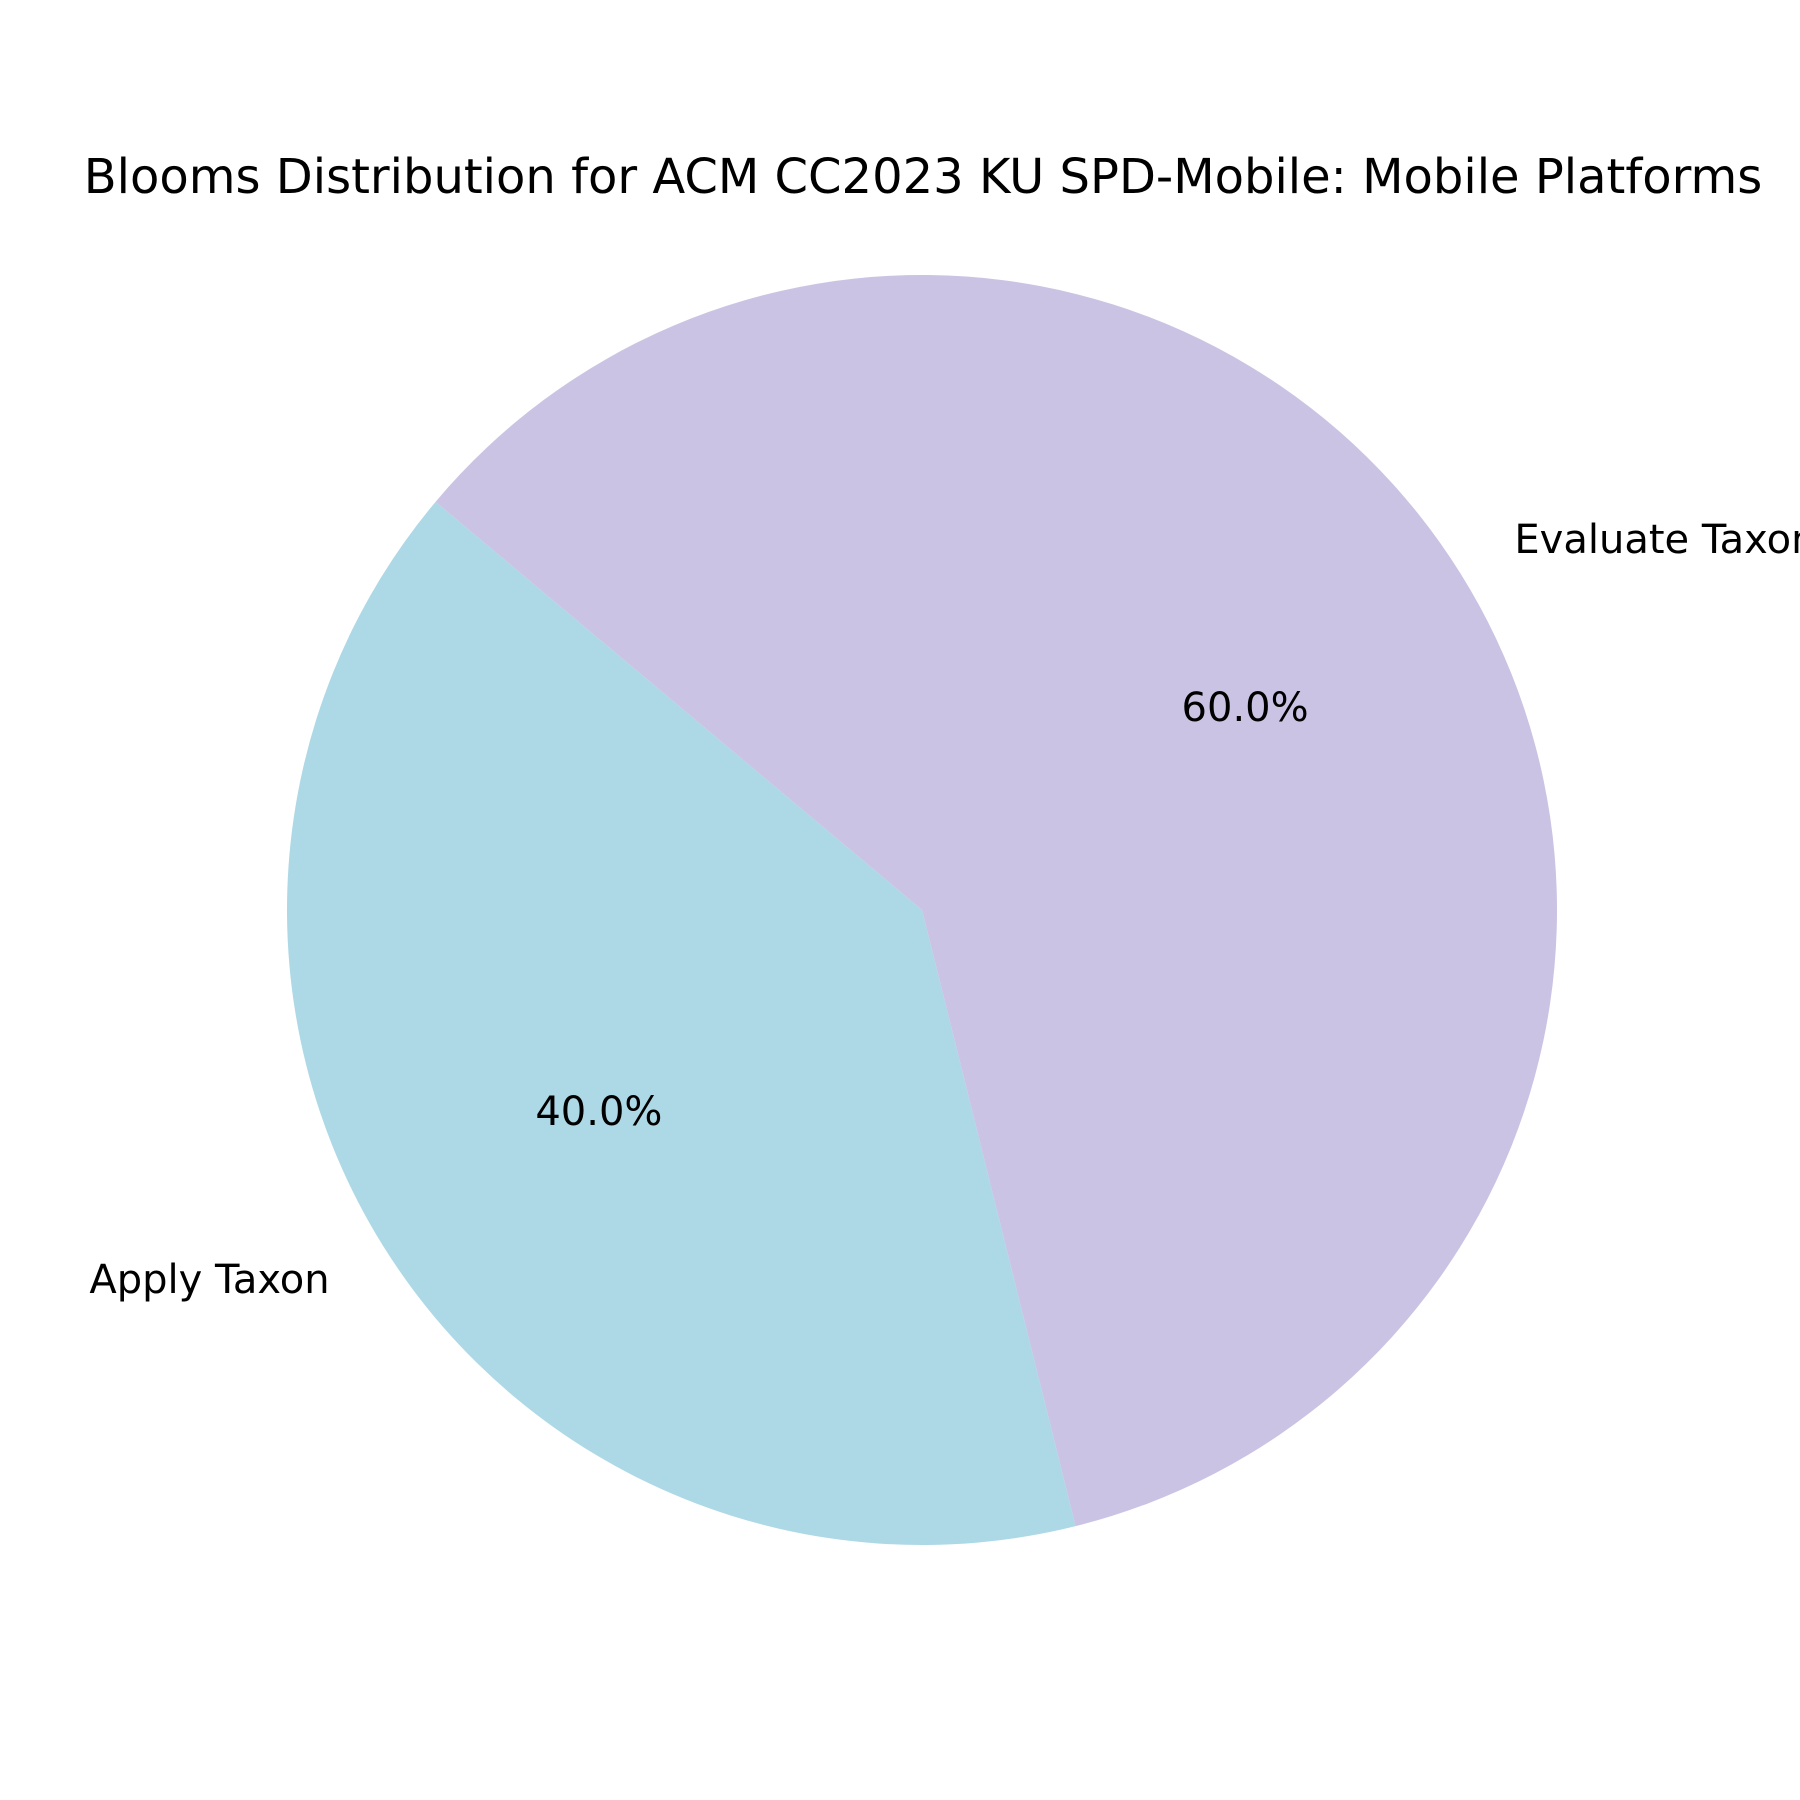 The height and width of the screenshot is (1800, 1800). What do you see at coordinates (598, 1112) in the screenshot?
I see `slice-percent-1: 40.0%` at bounding box center [598, 1112].